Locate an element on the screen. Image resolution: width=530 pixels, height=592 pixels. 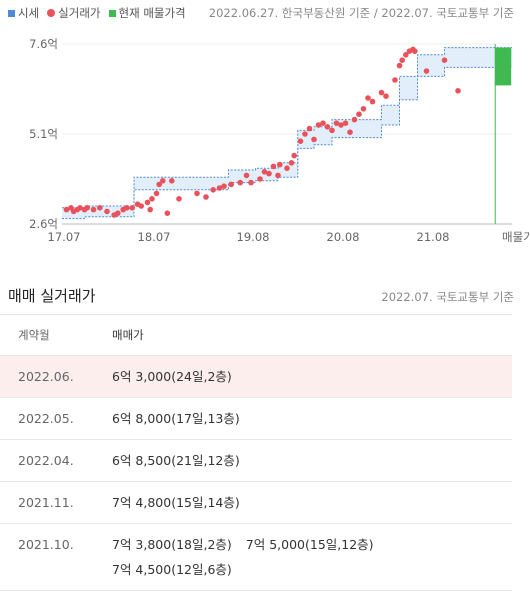
legend-item-1: 실거래가 is located at coordinates (74, 13).